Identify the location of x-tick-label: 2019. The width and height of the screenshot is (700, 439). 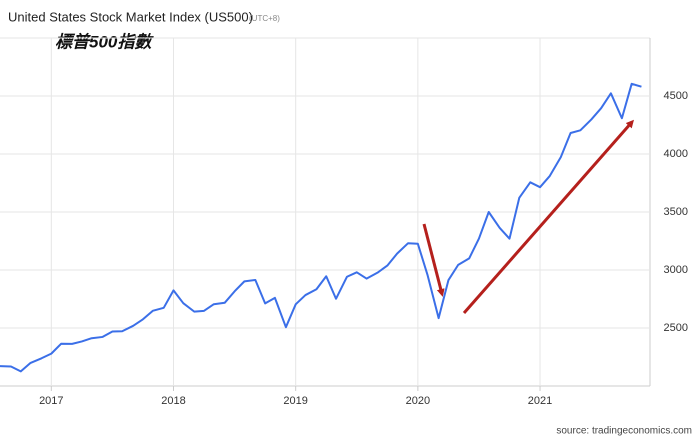
(295, 401).